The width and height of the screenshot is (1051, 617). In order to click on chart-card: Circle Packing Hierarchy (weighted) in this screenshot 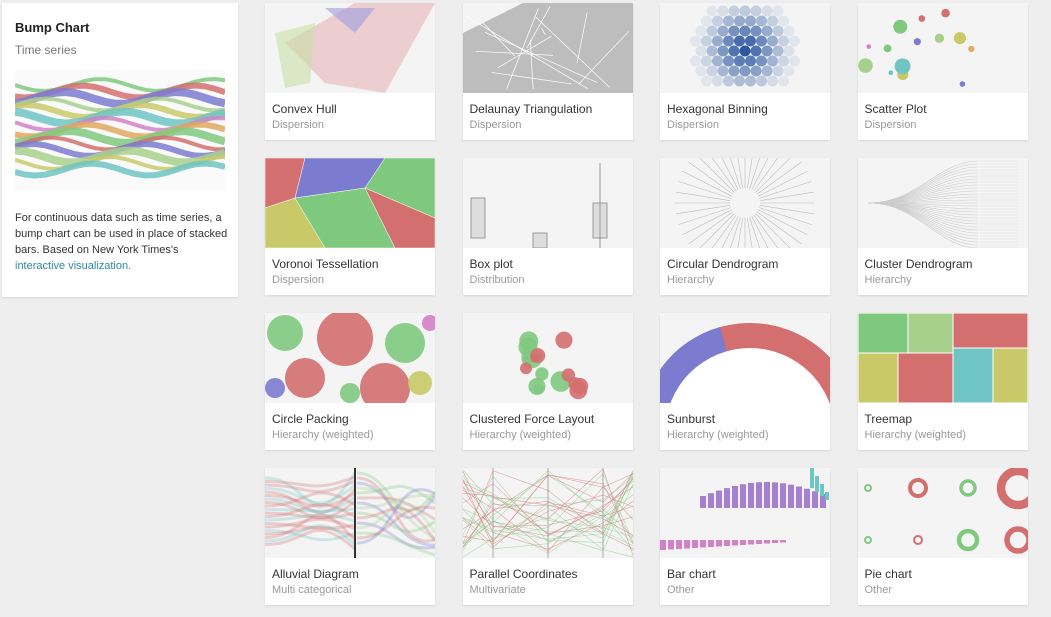, I will do `click(350, 381)`.